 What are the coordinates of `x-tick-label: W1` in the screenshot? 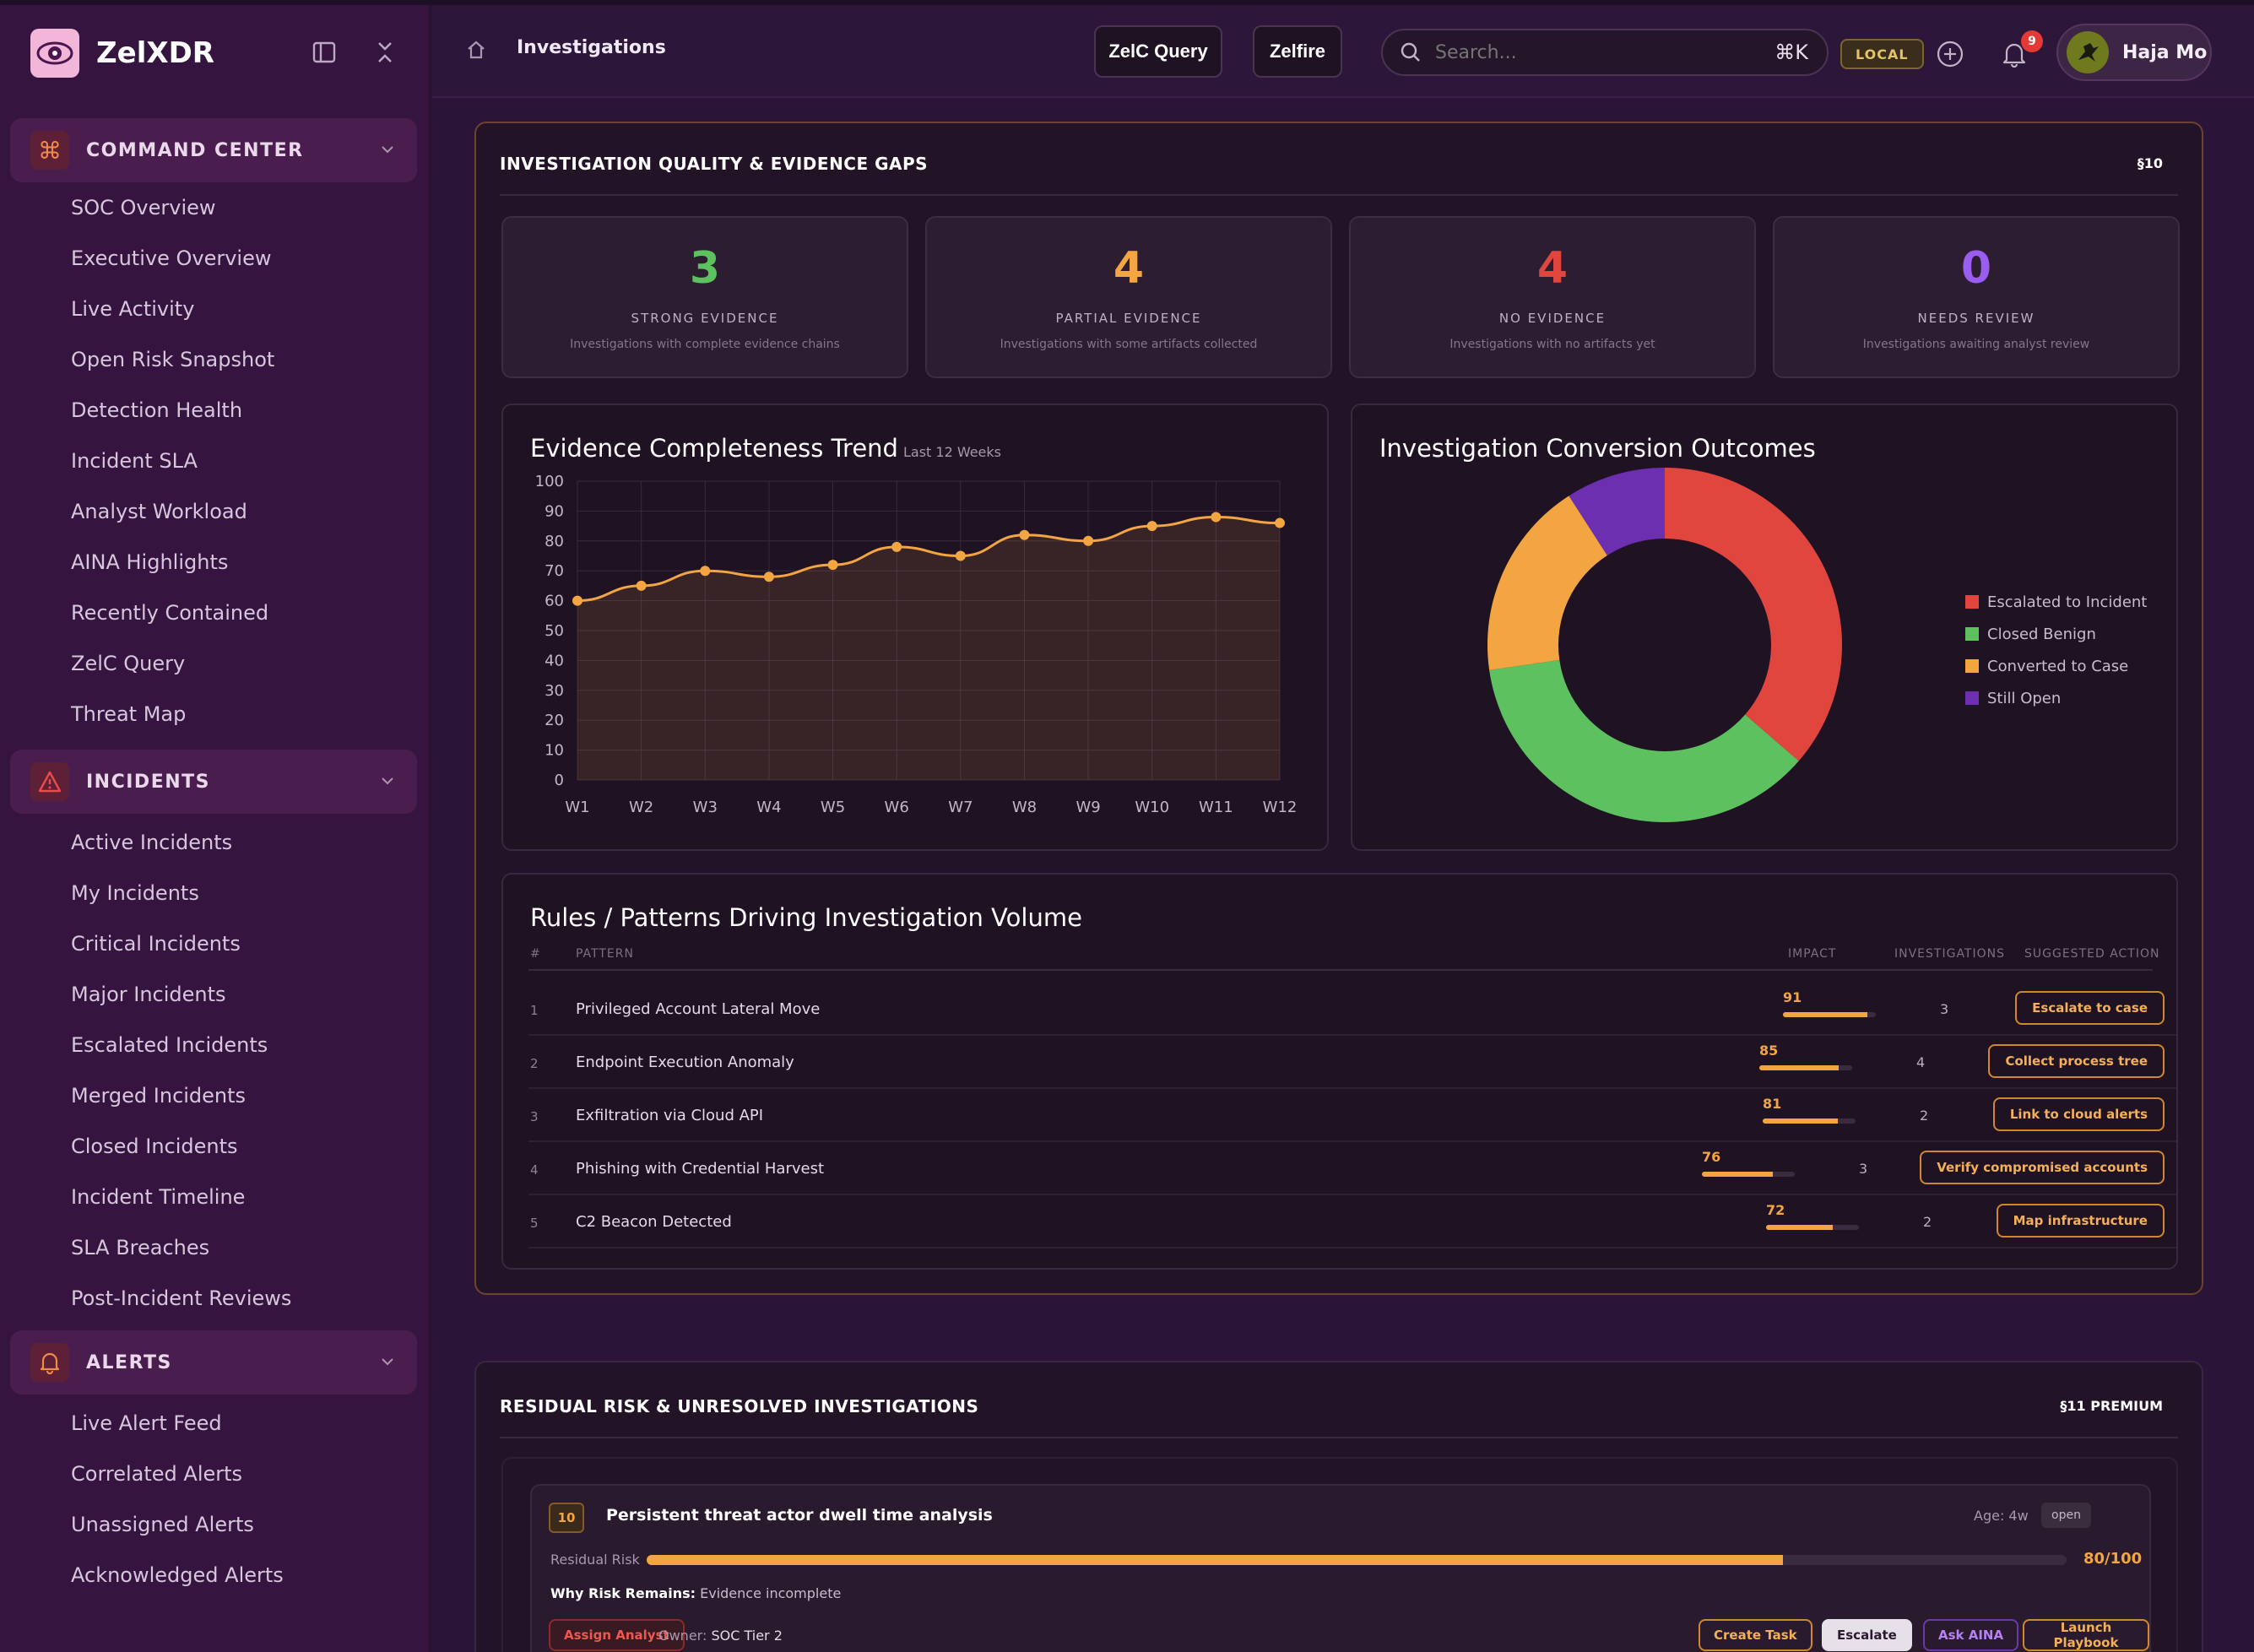 It's located at (577, 807).